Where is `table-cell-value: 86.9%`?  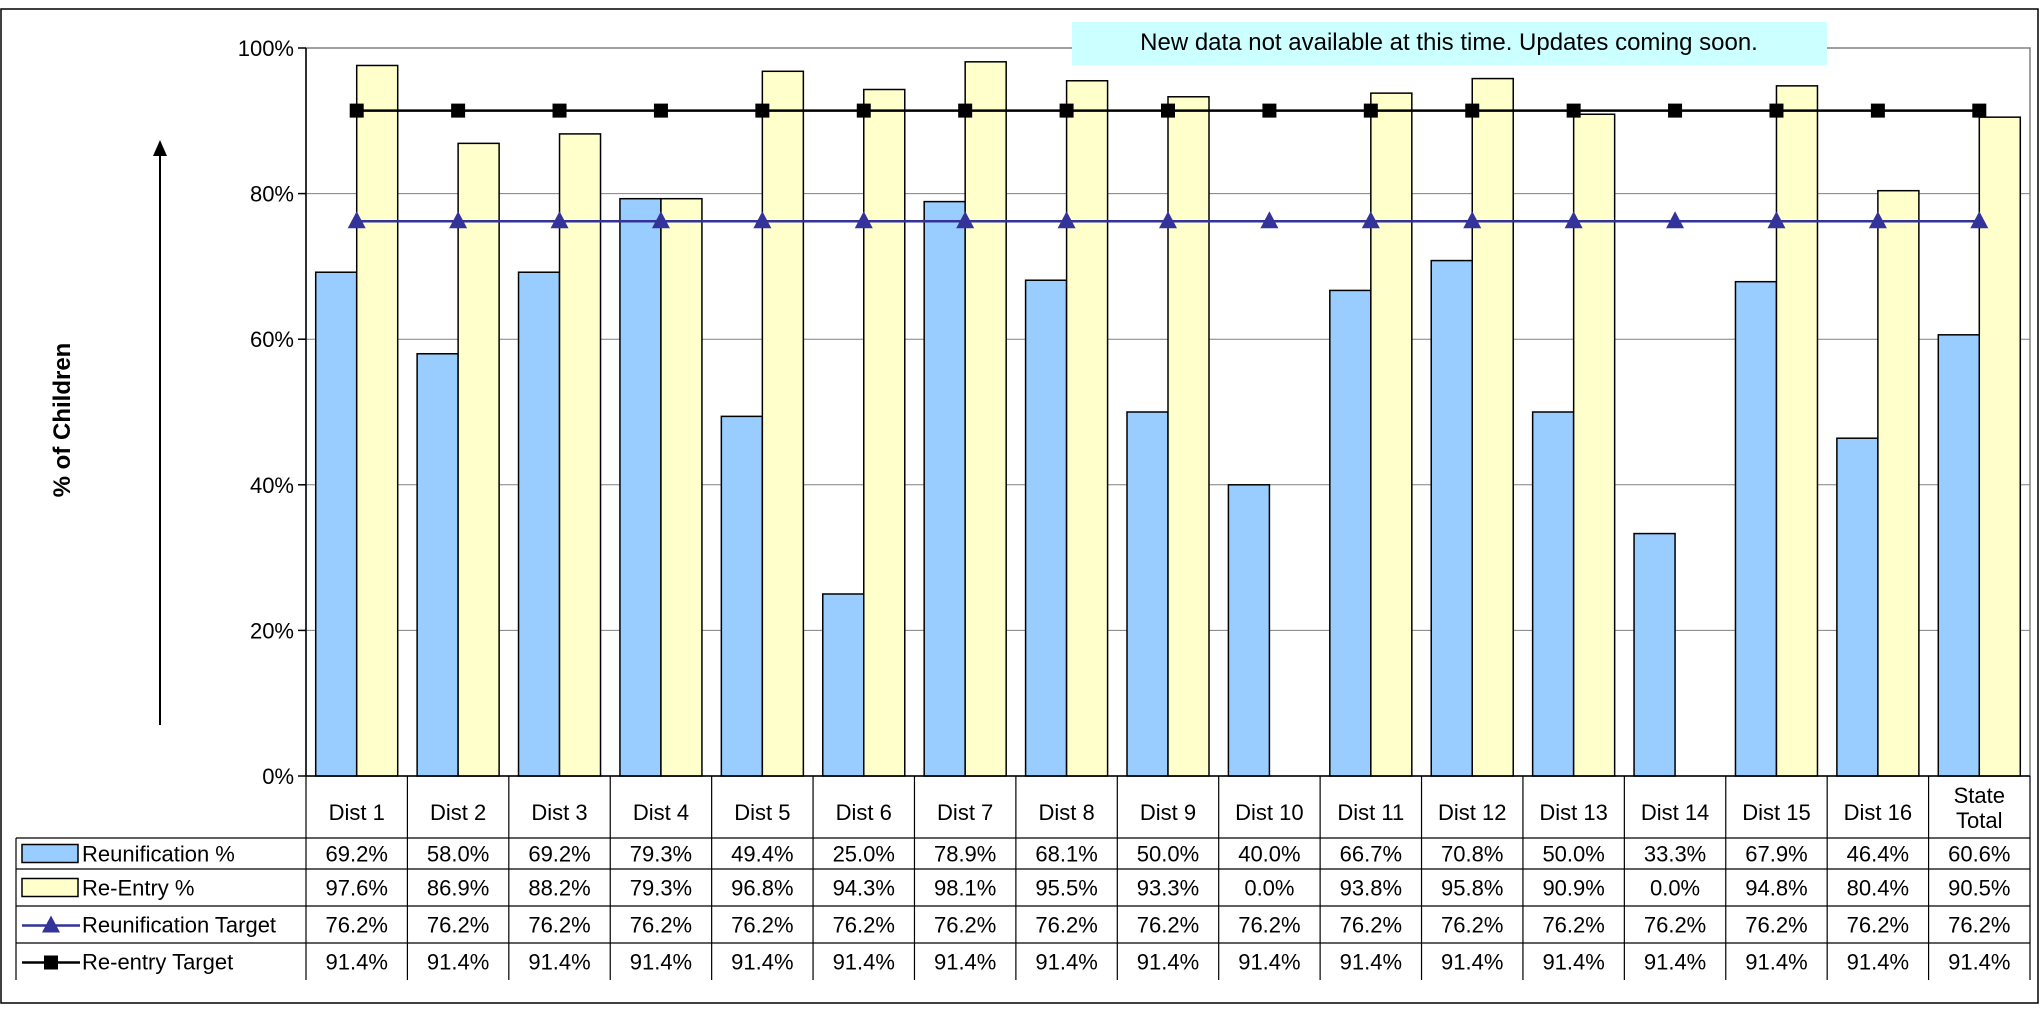
table-cell-value: 86.9% is located at coordinates (458, 888).